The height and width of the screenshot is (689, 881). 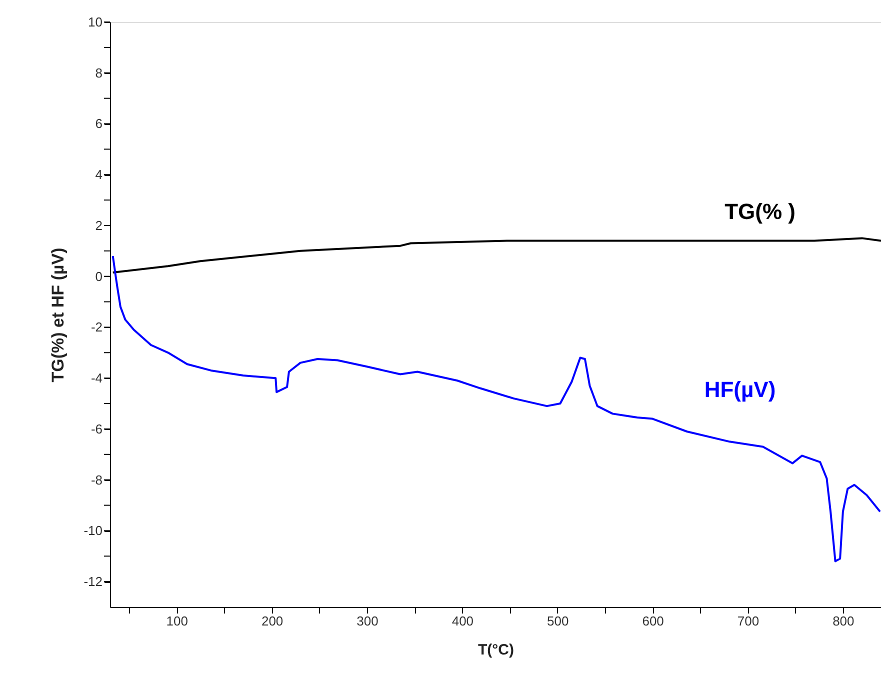 I want to click on x-tick-label: 400, so click(x=463, y=621).